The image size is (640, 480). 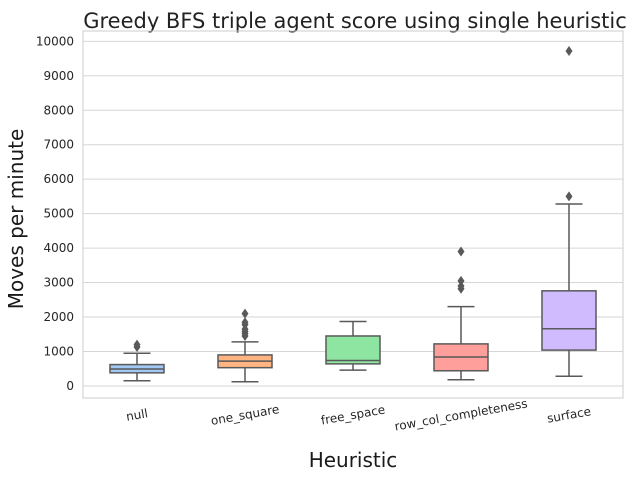 What do you see at coordinates (70, 386) in the screenshot?
I see `y-tick-label-0: 0` at bounding box center [70, 386].